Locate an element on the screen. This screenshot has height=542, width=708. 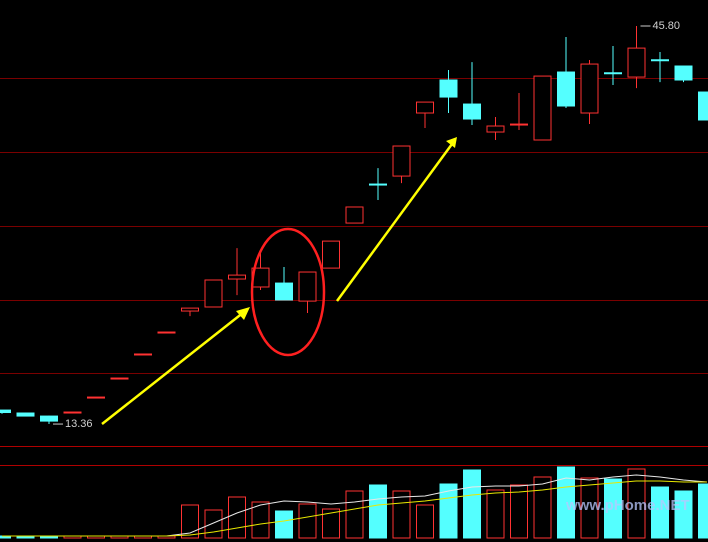
highlight-circle is located at coordinates (288, 292).